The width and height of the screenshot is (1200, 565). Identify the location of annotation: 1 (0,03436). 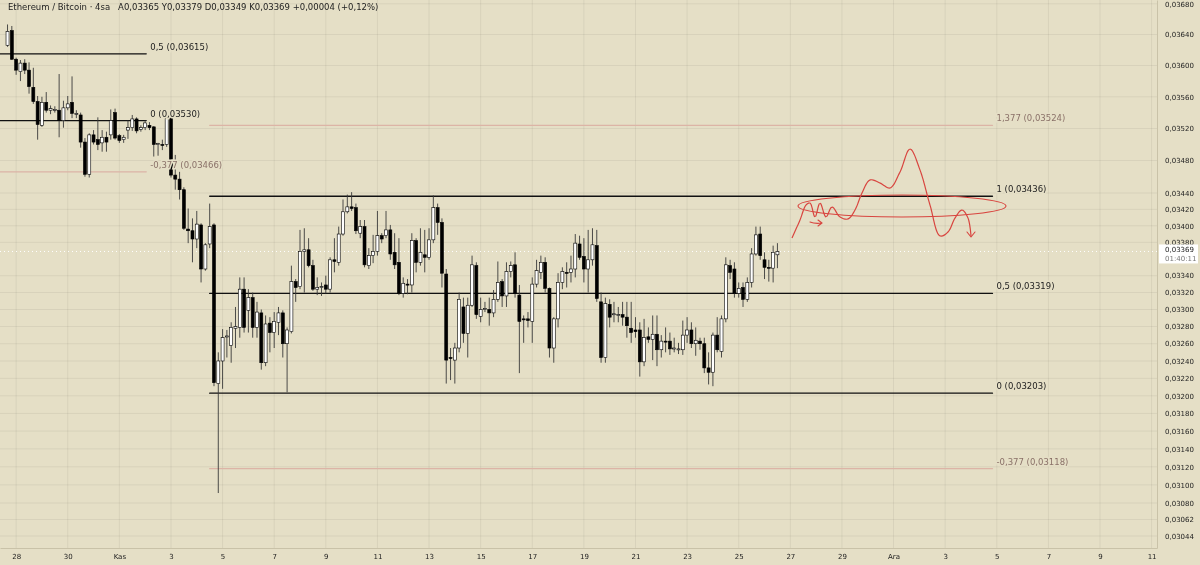
(1021, 189).